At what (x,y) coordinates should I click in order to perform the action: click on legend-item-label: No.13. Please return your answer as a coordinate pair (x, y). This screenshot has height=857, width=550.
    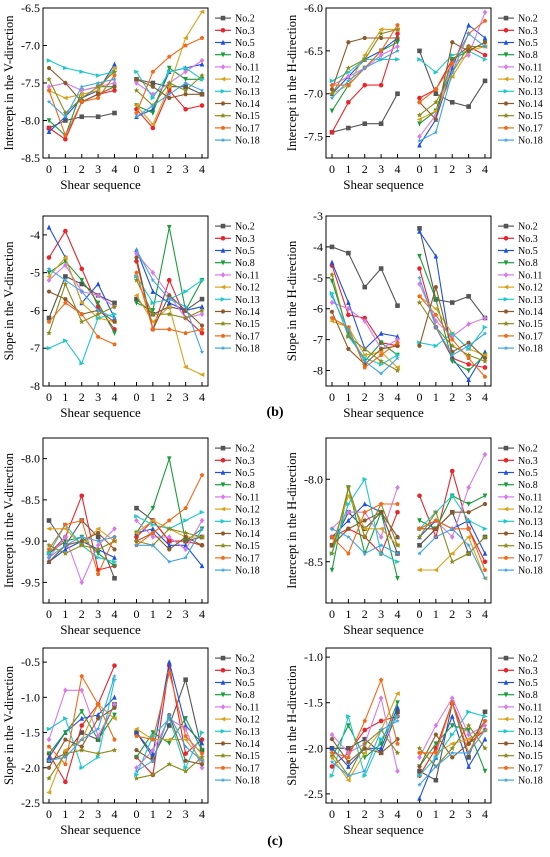
    Looking at the image, I should click on (247, 300).